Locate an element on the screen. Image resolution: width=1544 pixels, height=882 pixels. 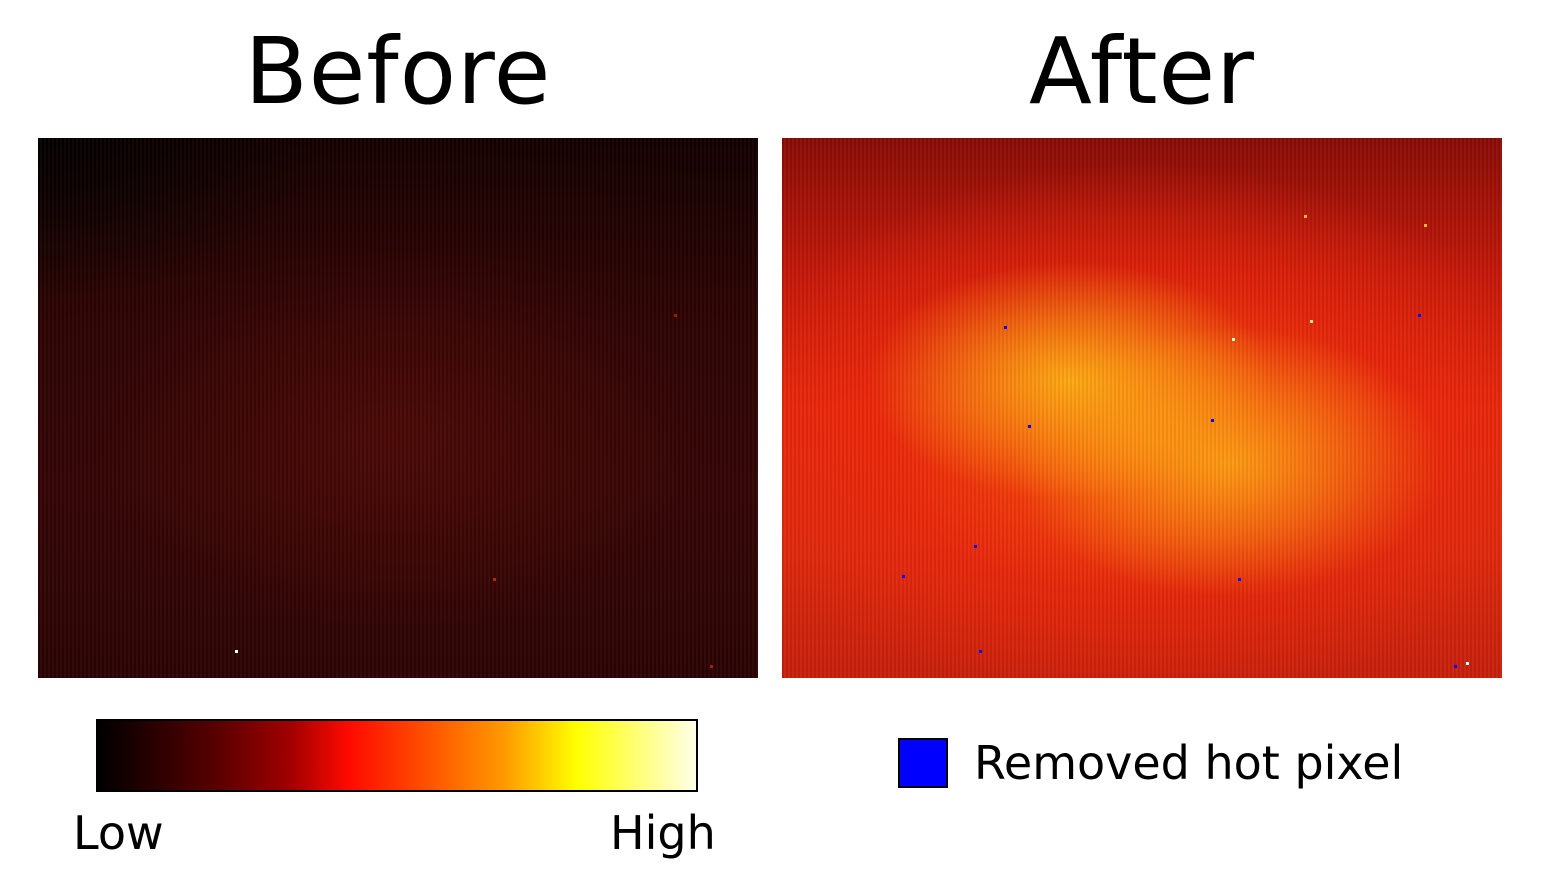
removed-hot-pixel-legend-label: Removed hot pixel is located at coordinates (1189, 763).